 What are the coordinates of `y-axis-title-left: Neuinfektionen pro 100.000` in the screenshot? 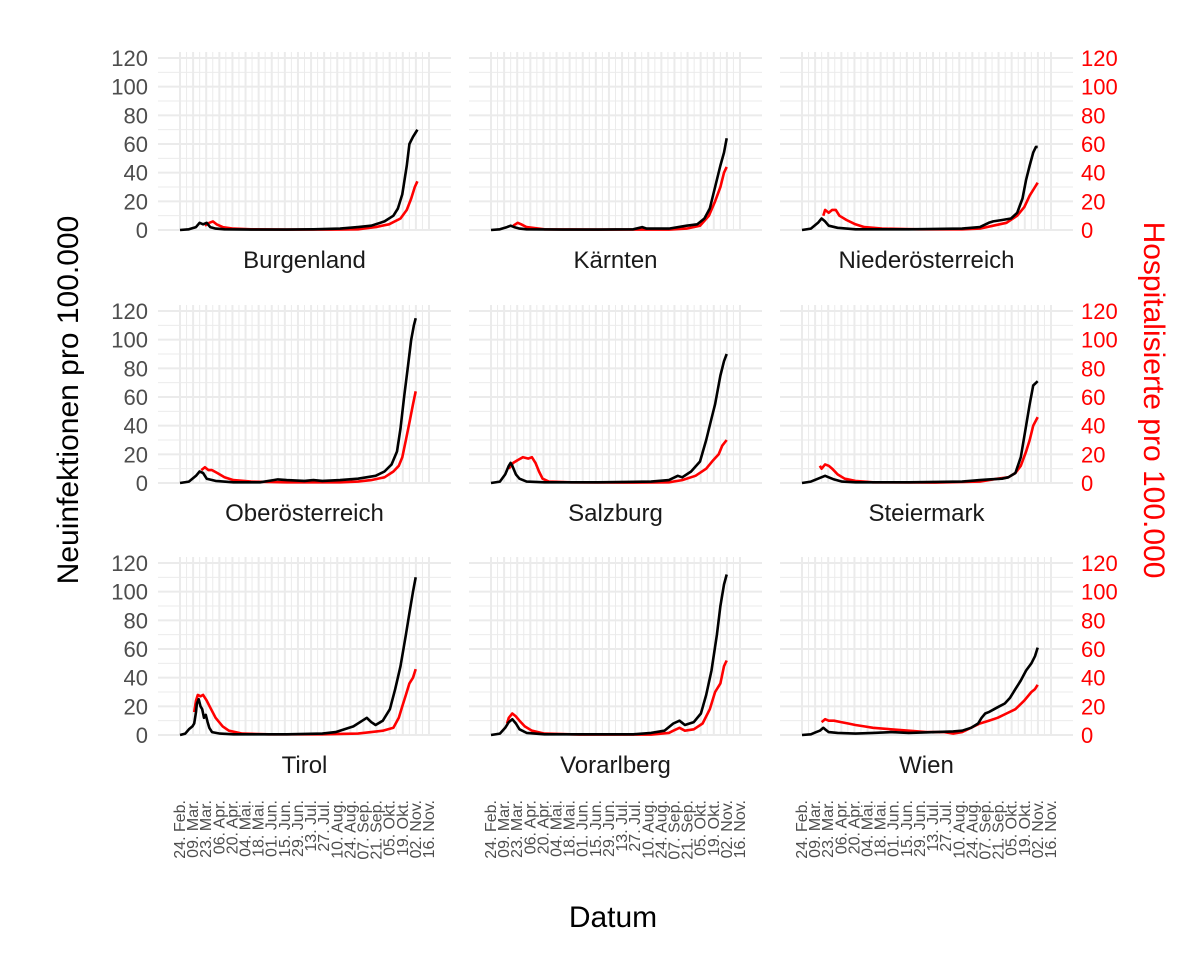 It's located at (68, 400).